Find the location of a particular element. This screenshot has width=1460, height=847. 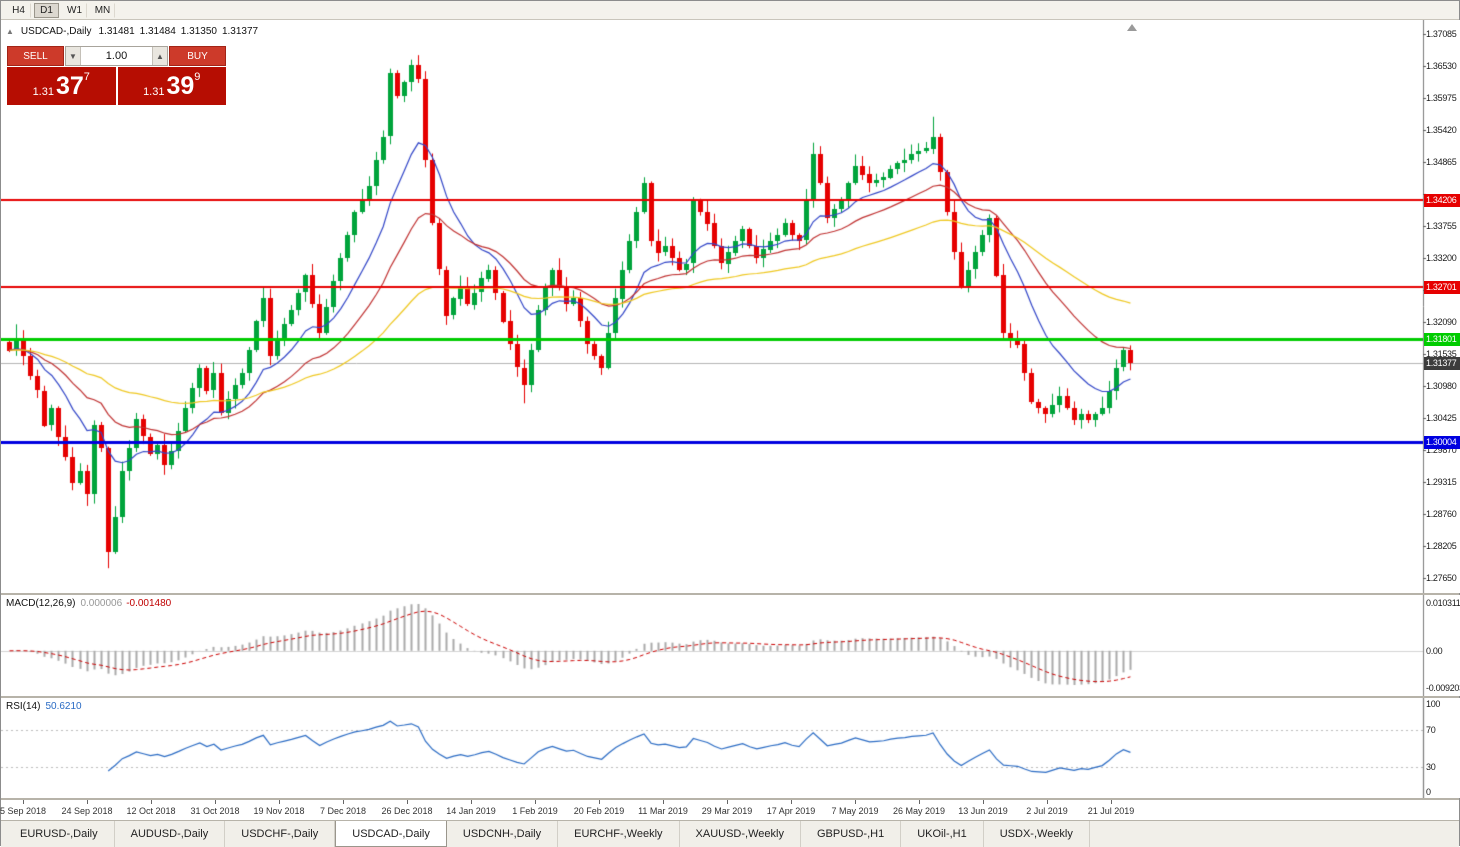

volume-value: 1.00 is located at coordinates (116, 56).